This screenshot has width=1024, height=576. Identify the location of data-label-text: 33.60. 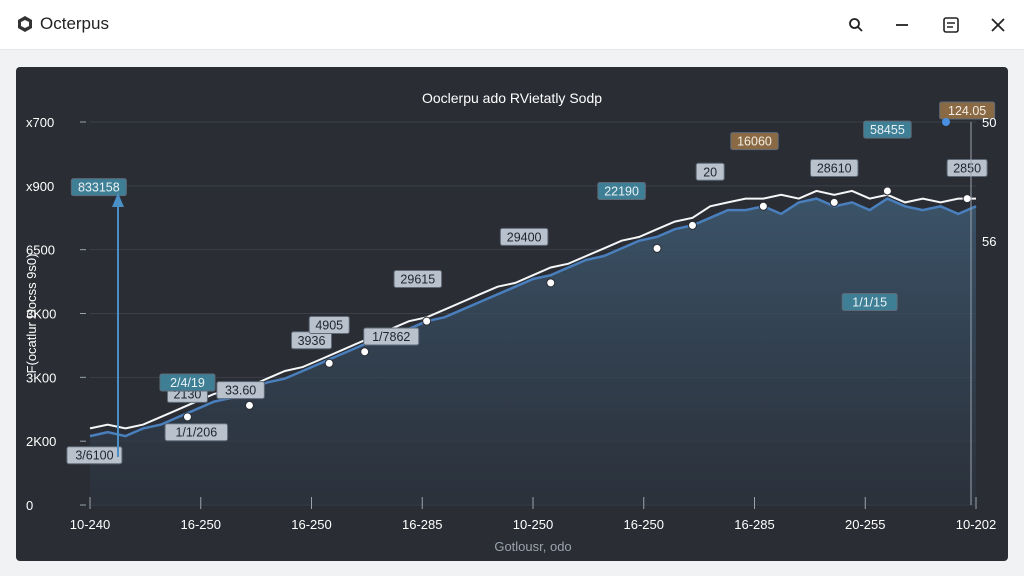
(240, 391).